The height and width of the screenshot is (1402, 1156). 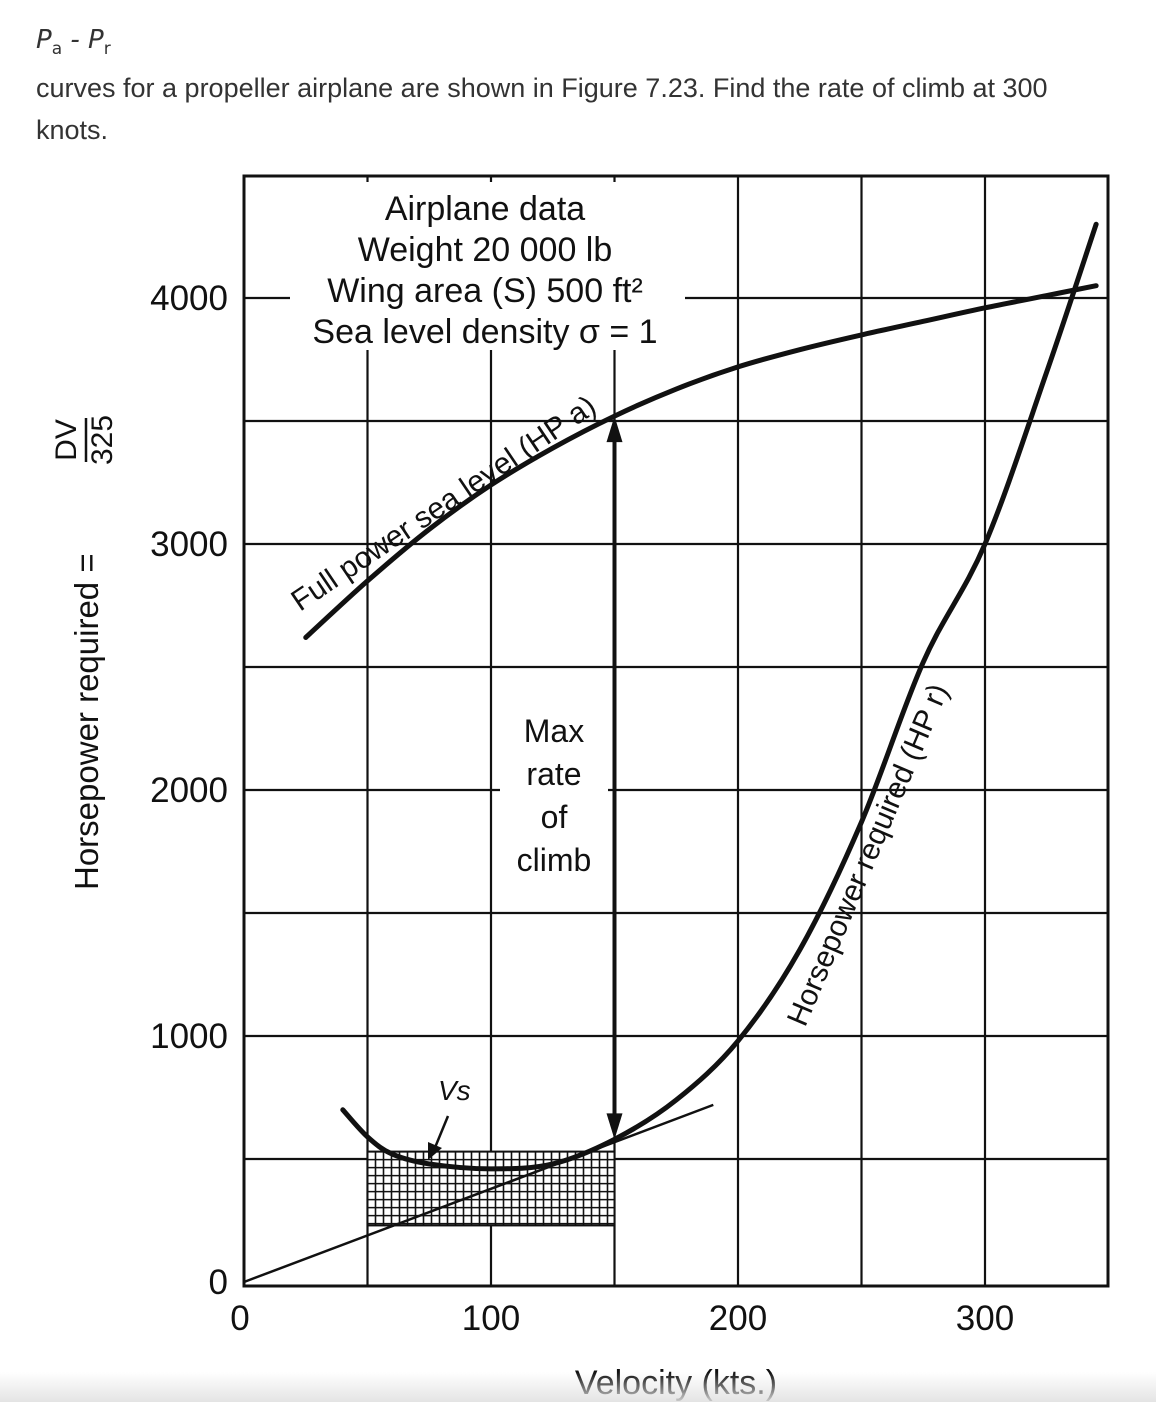 I want to click on x-tick-label: 0, so click(x=239, y=1318).